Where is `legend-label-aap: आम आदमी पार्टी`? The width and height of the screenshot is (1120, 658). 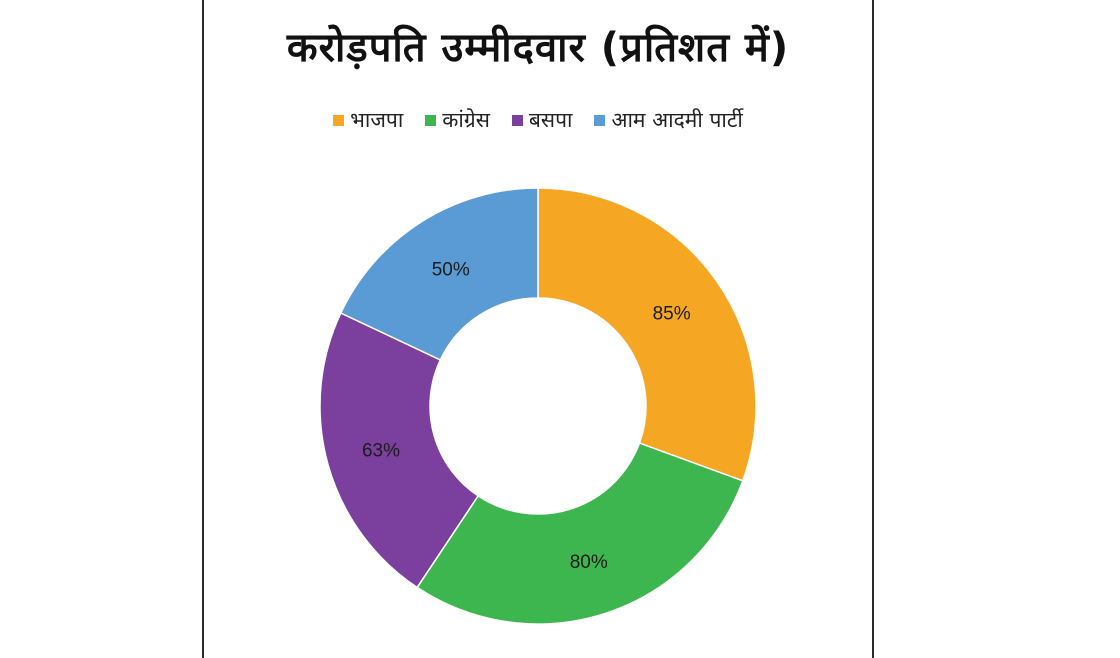
legend-label-aap: आम आदमी पार्टी is located at coordinates (677, 120).